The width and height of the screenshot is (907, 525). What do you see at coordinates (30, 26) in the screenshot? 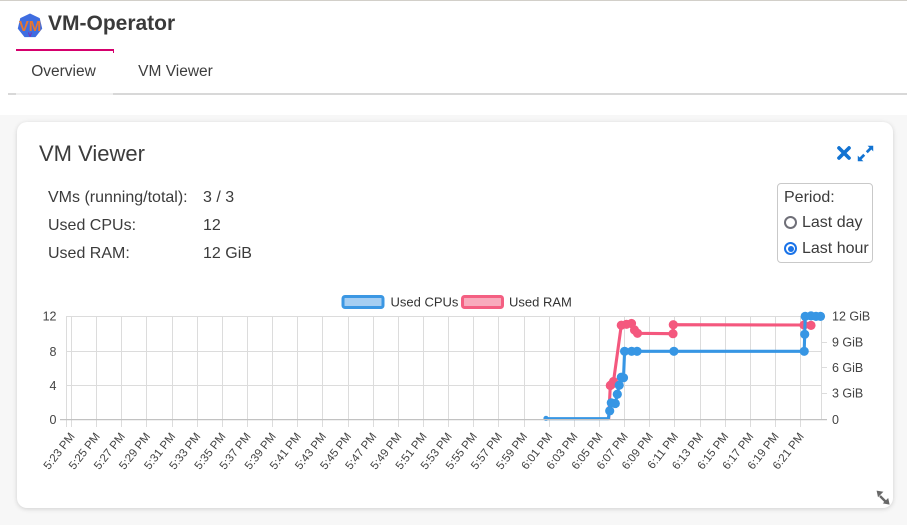
I see `svg-text: VM` at bounding box center [30, 26].